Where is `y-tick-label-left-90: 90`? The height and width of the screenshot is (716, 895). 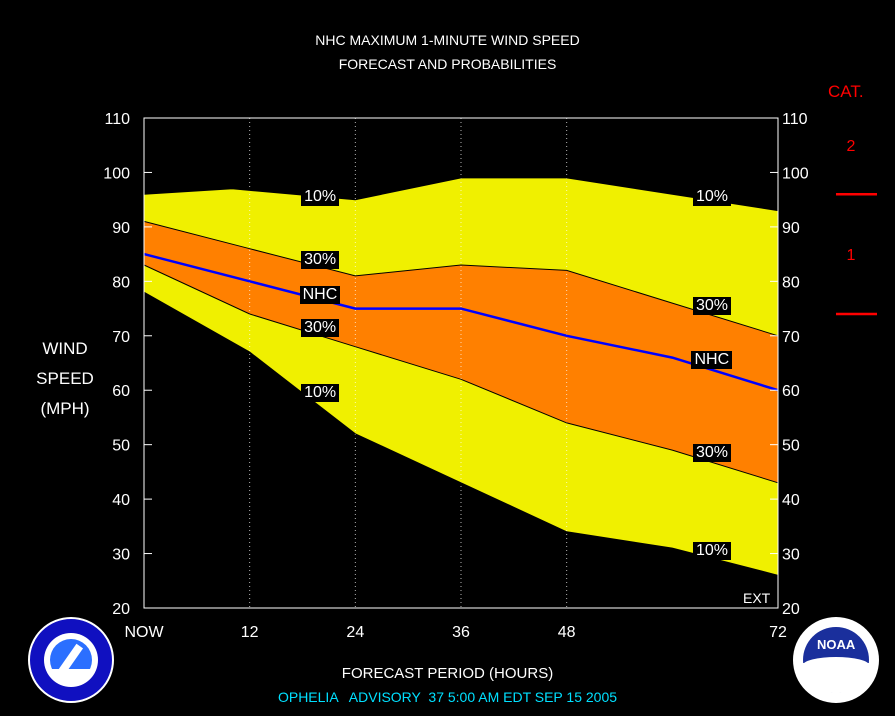 y-tick-label-left-90: 90 is located at coordinates (121, 228).